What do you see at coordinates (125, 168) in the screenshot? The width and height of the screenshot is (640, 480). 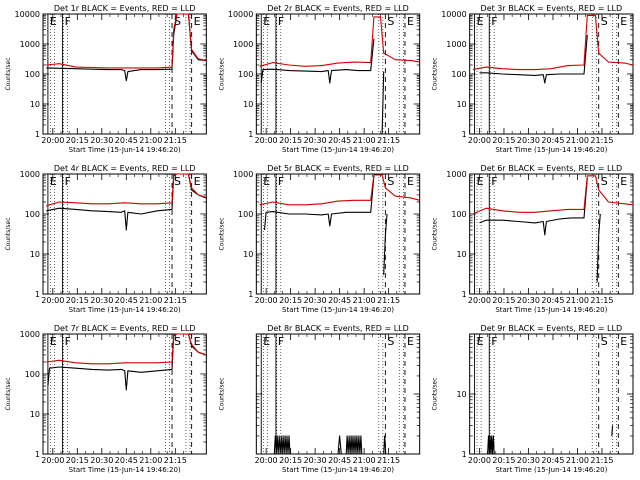 I see `panel-title: Det 4r BLACK = Events, RED = LLD` at bounding box center [125, 168].